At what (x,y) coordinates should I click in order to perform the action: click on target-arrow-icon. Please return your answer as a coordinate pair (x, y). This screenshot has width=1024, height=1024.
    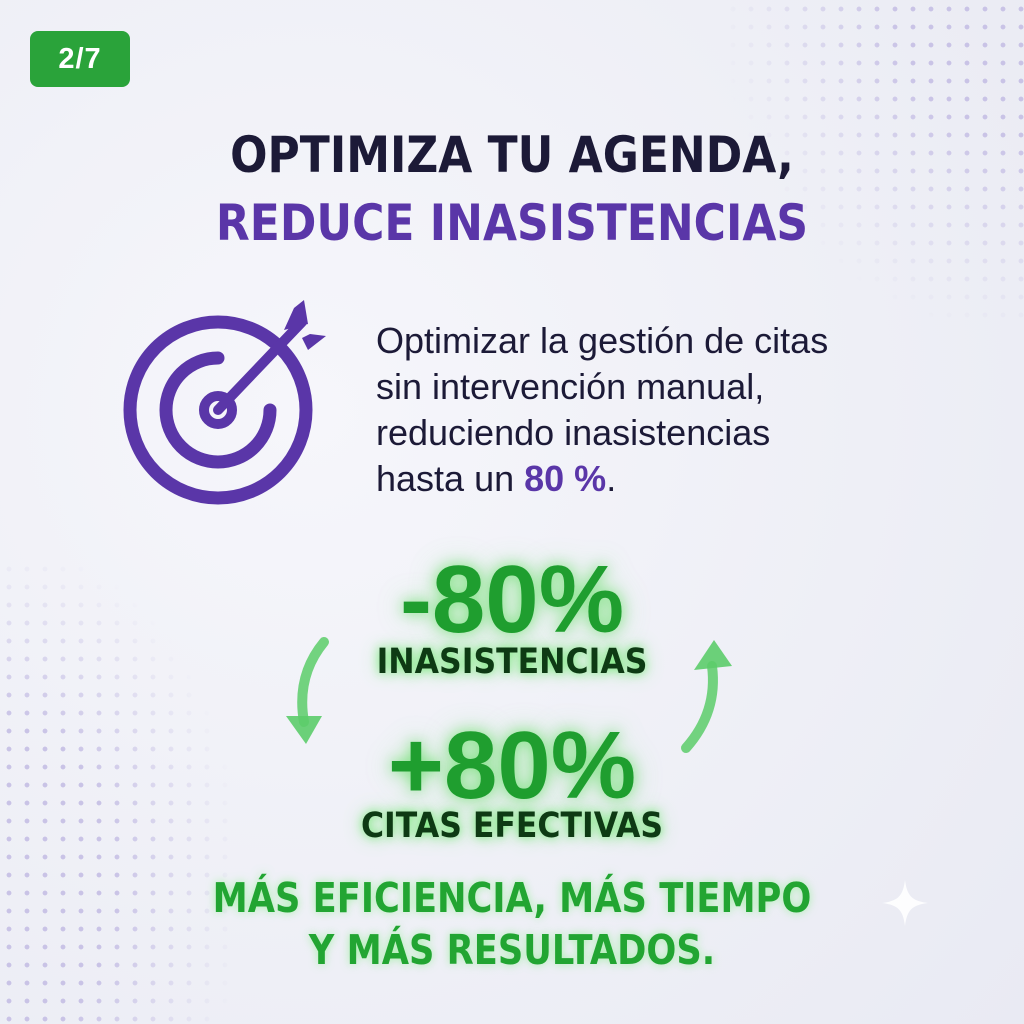
    Looking at the image, I should click on (224, 402).